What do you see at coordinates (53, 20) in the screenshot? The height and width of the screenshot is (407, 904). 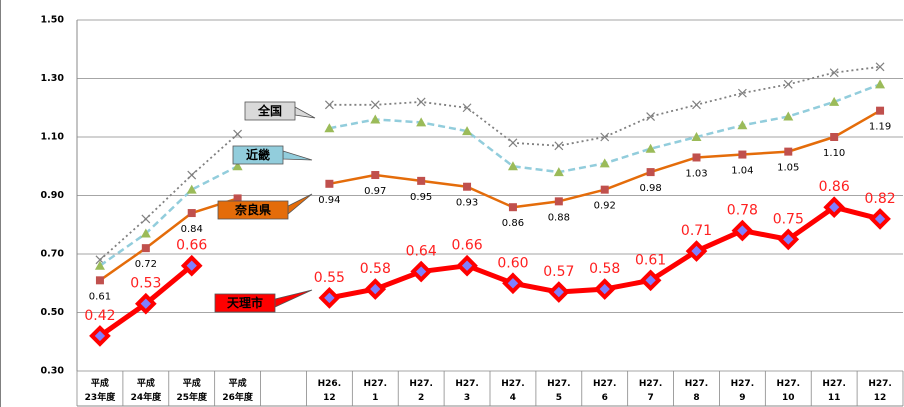 I see `y-tick-label: 1.50` at bounding box center [53, 20].